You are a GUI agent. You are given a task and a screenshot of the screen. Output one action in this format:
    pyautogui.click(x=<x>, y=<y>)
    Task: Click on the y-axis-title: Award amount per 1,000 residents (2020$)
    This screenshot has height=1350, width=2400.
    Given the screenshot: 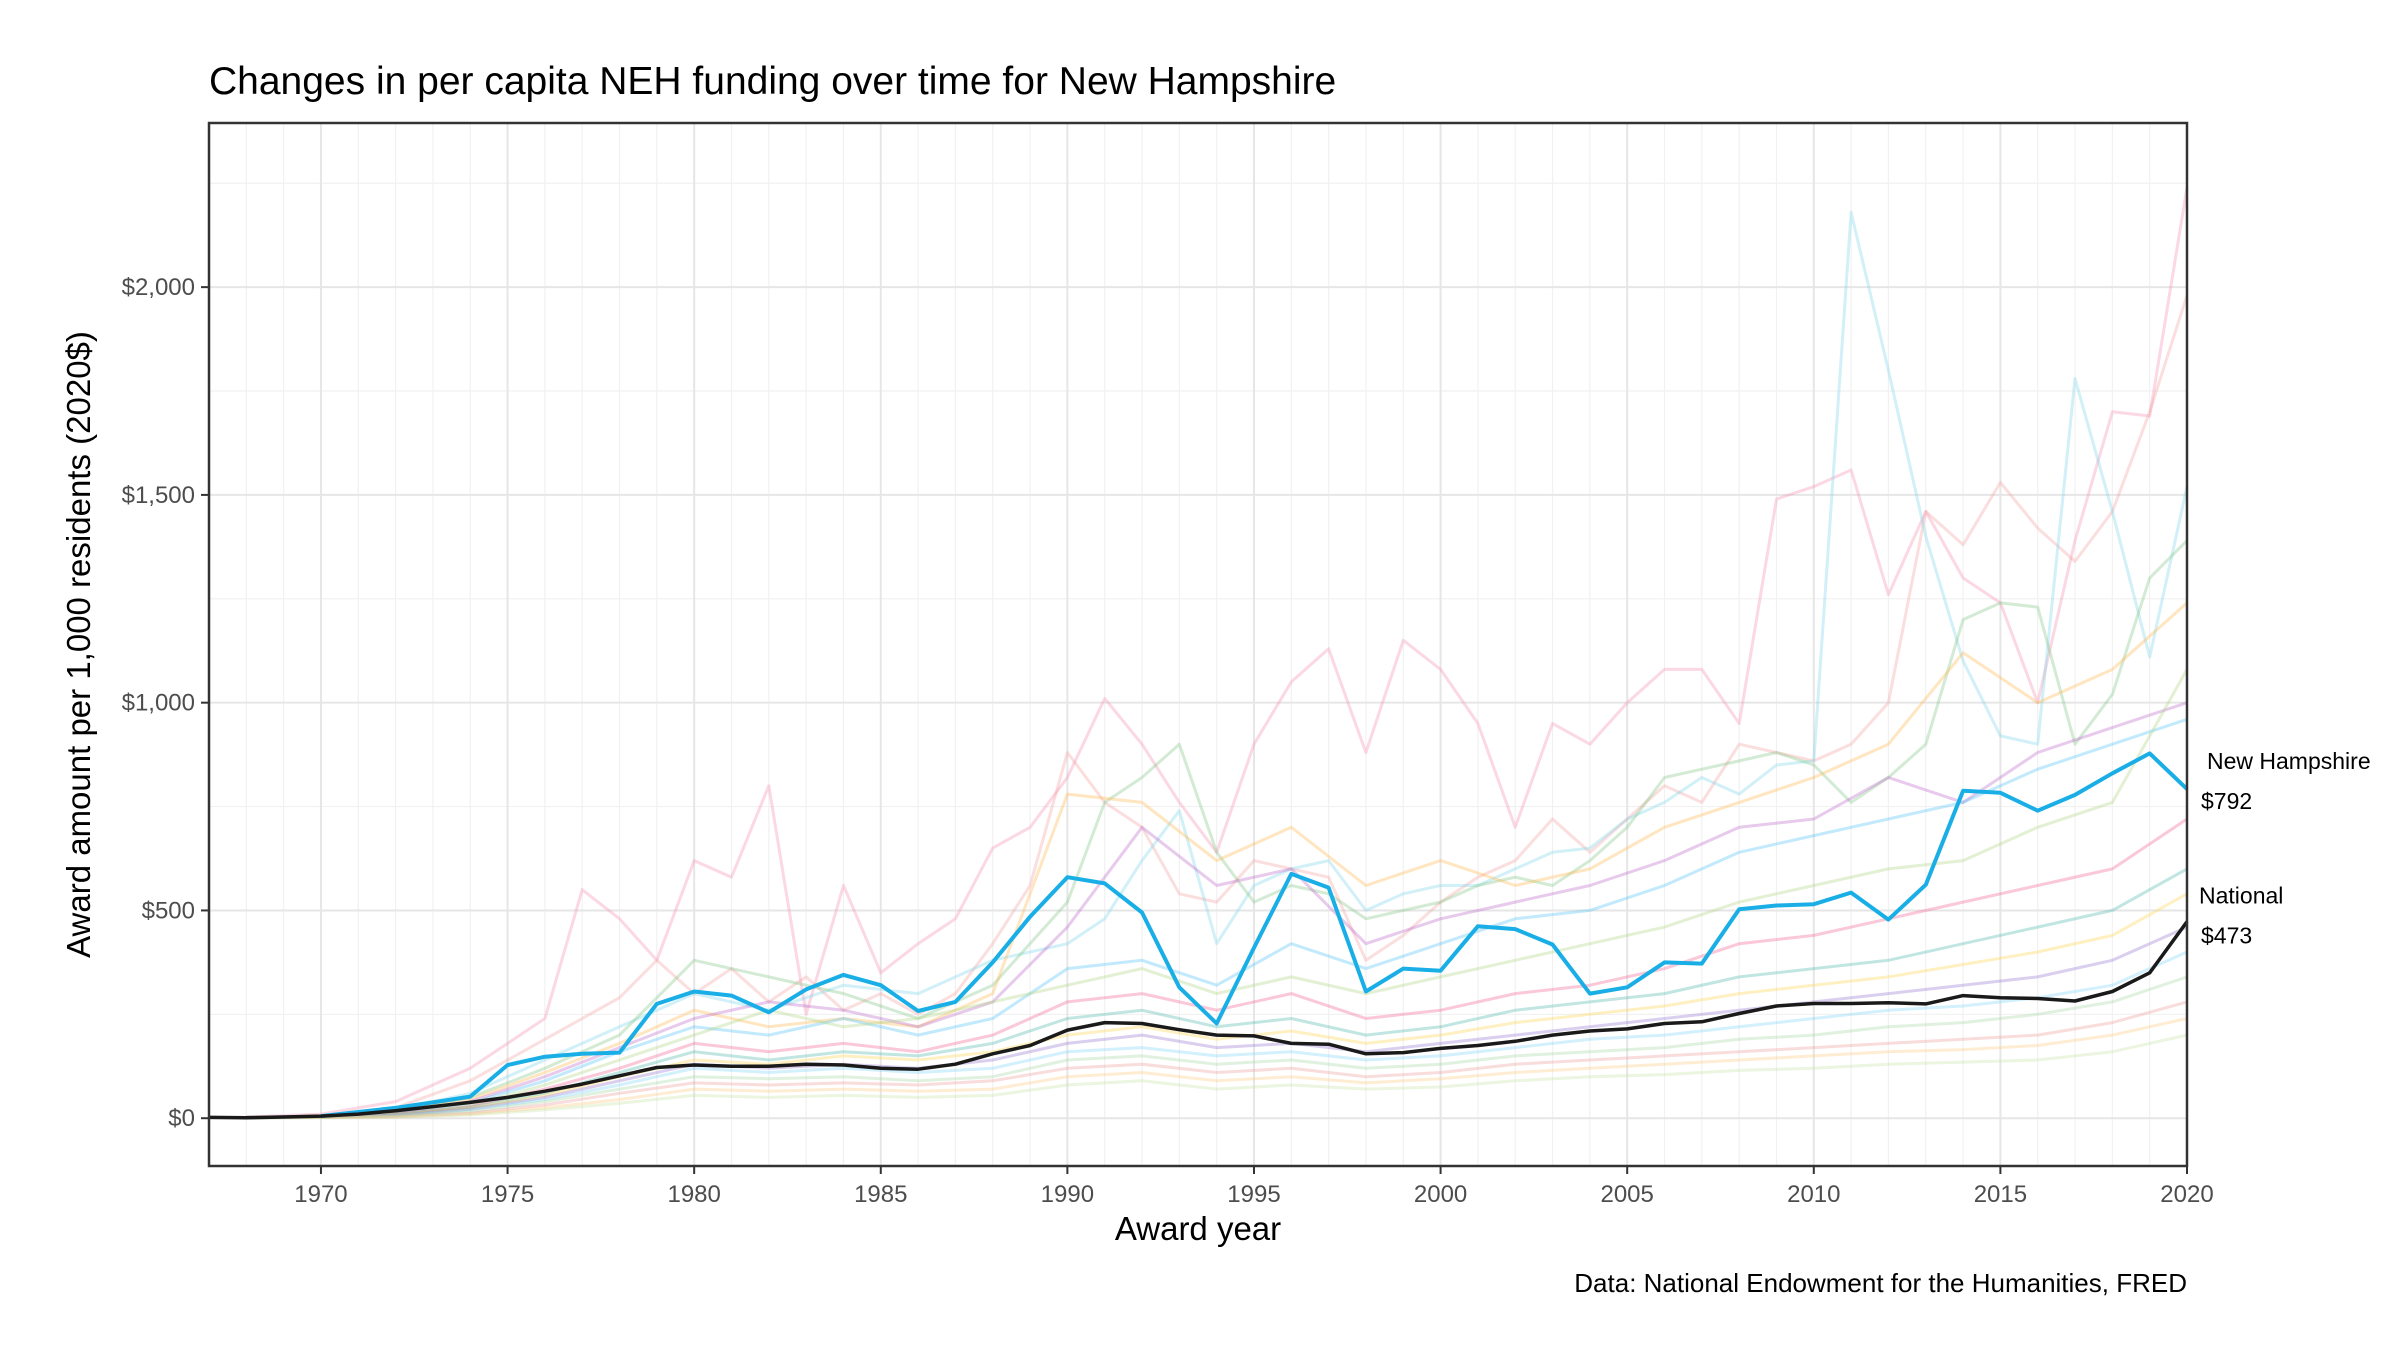 What is the action you would take?
    pyautogui.click(x=78, y=644)
    